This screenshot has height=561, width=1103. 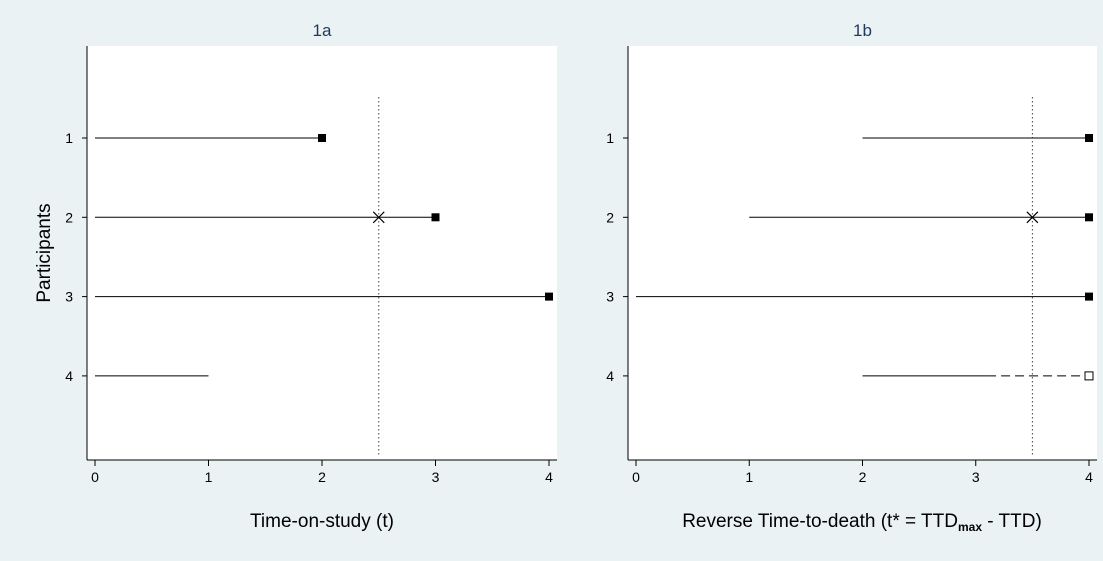 What do you see at coordinates (970, 527) in the screenshot?
I see `x-axis-label-subscript: max` at bounding box center [970, 527].